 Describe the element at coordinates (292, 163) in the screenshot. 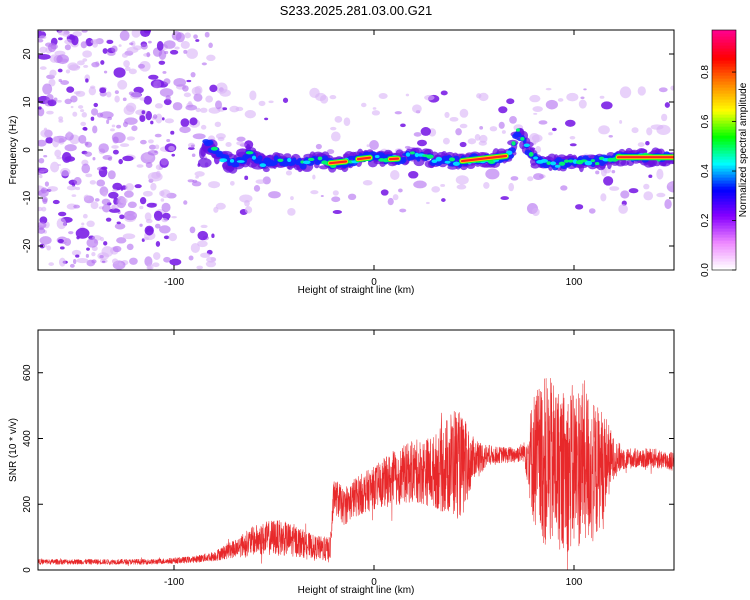

I see `spectrogram-ridge-blue` at that location.